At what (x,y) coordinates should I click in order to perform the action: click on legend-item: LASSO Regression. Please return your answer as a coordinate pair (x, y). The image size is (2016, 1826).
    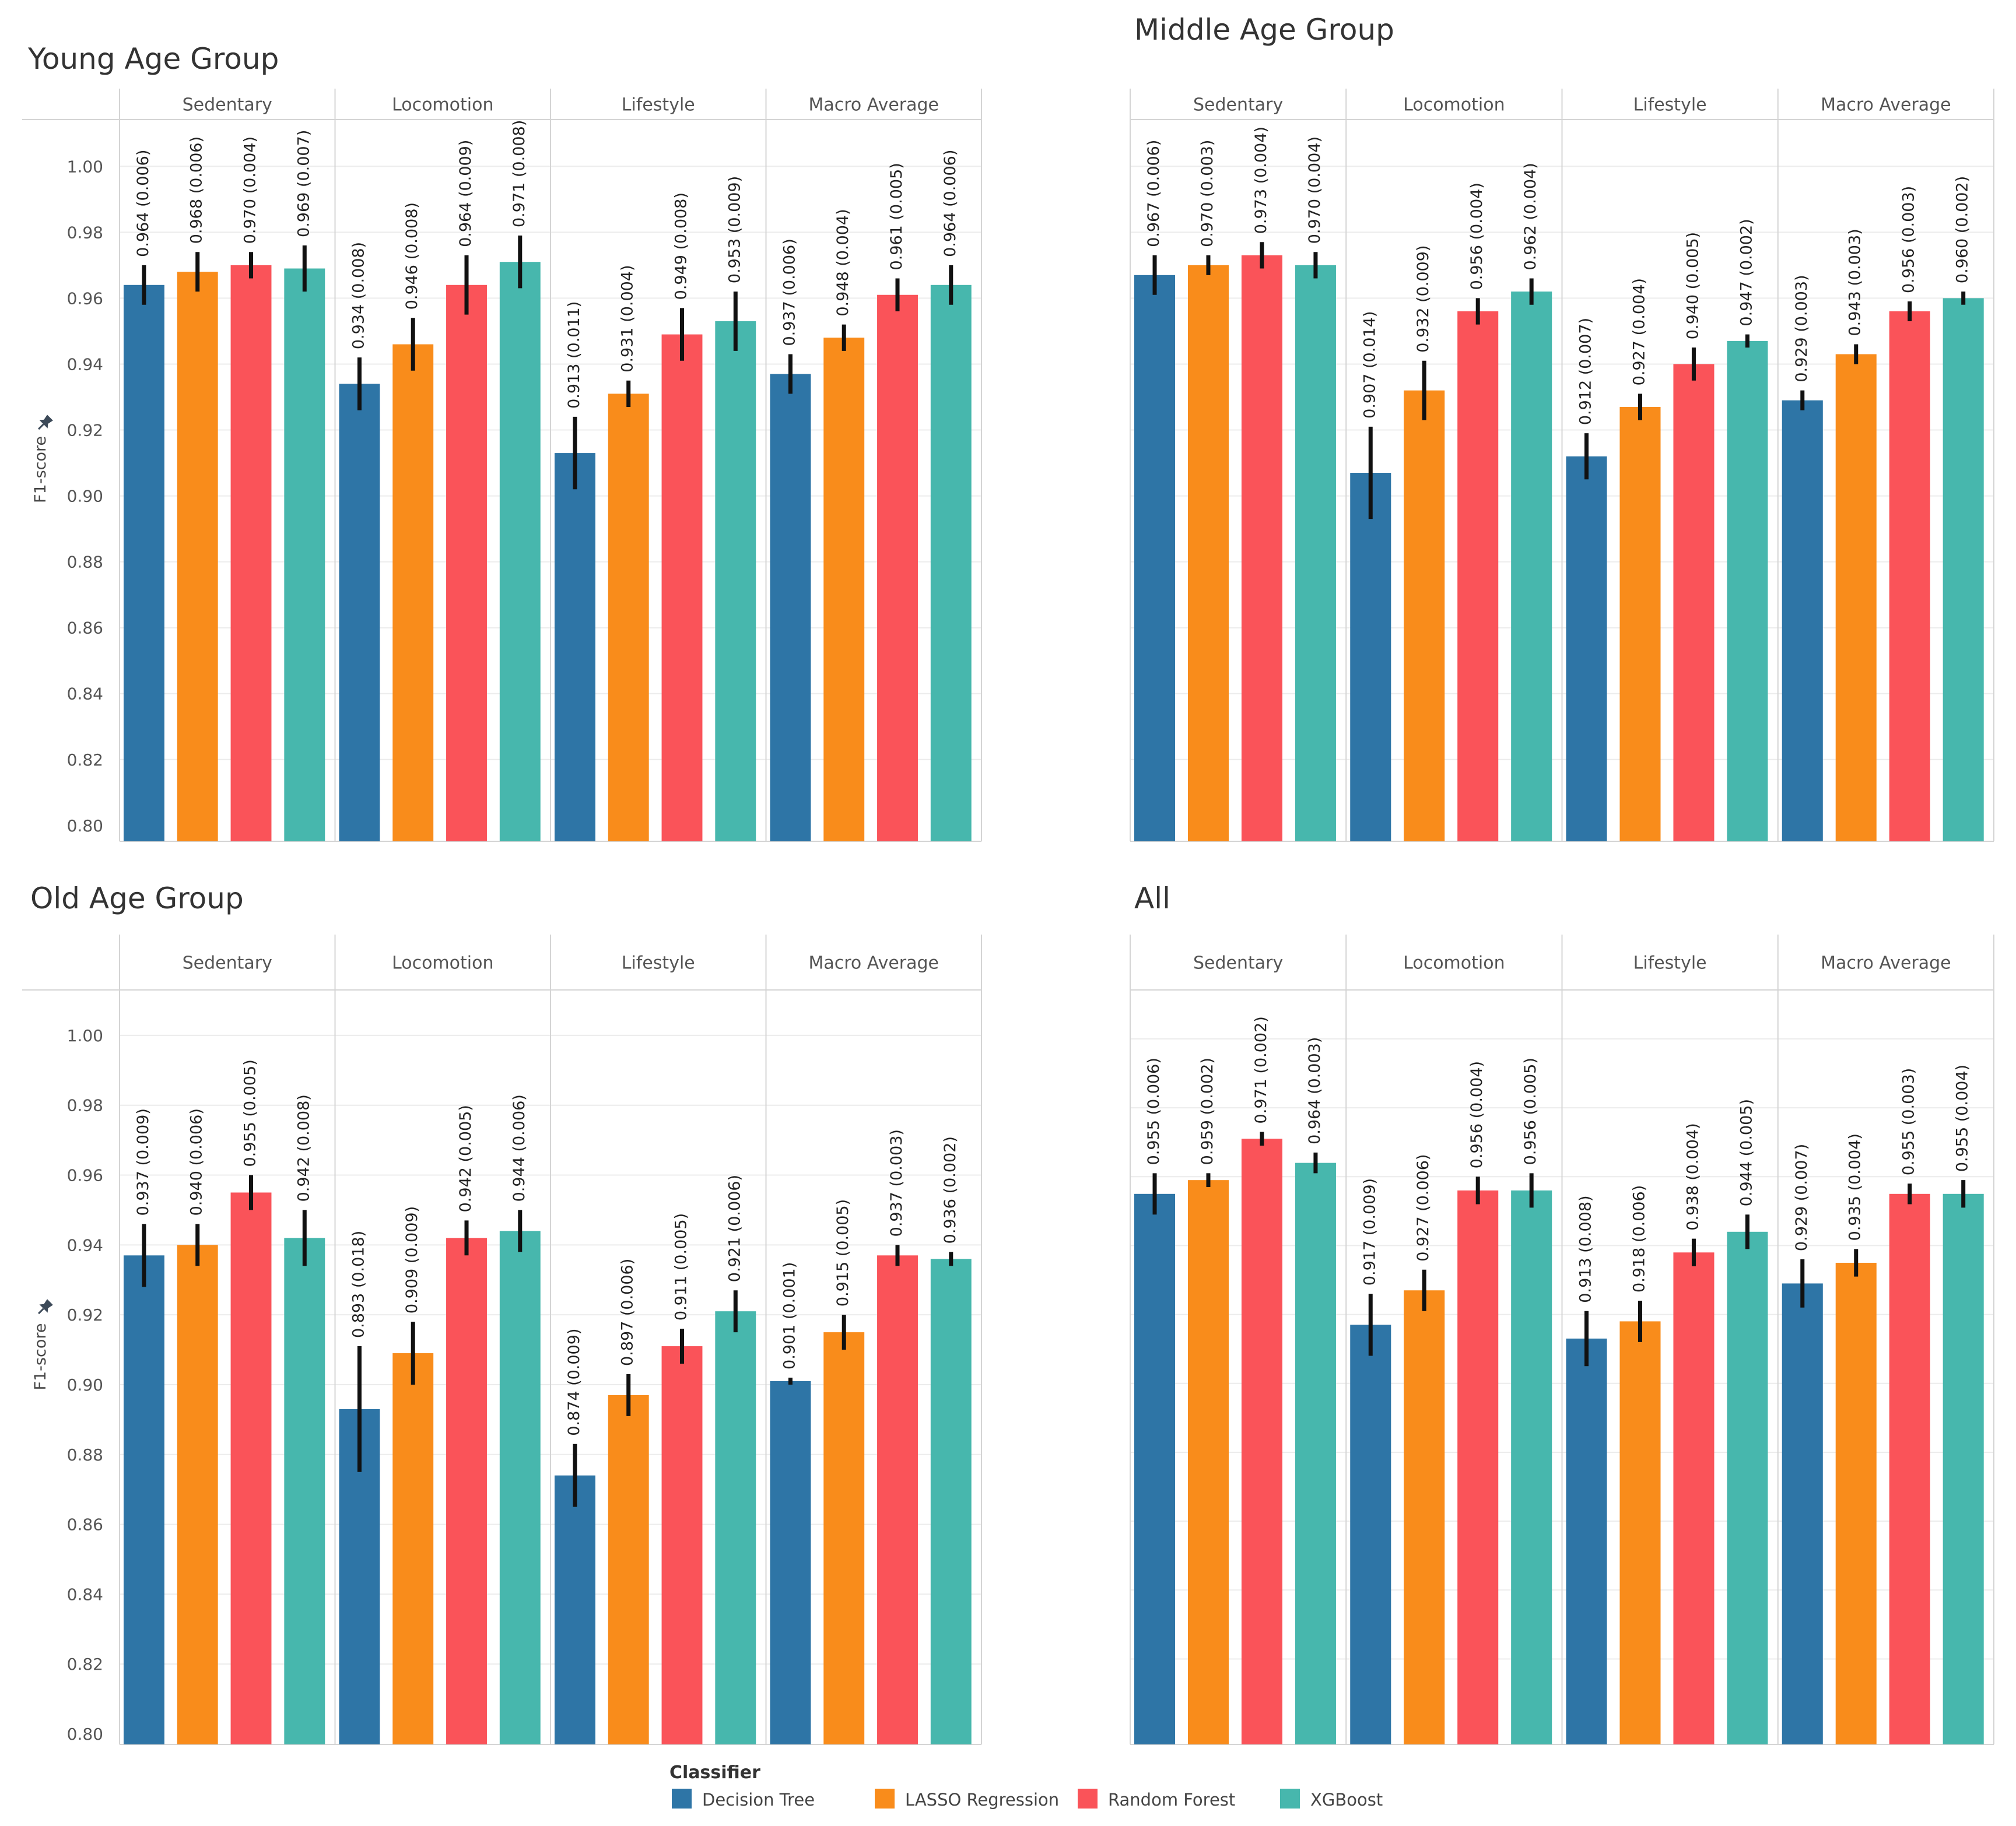
    Looking at the image, I should click on (967, 1799).